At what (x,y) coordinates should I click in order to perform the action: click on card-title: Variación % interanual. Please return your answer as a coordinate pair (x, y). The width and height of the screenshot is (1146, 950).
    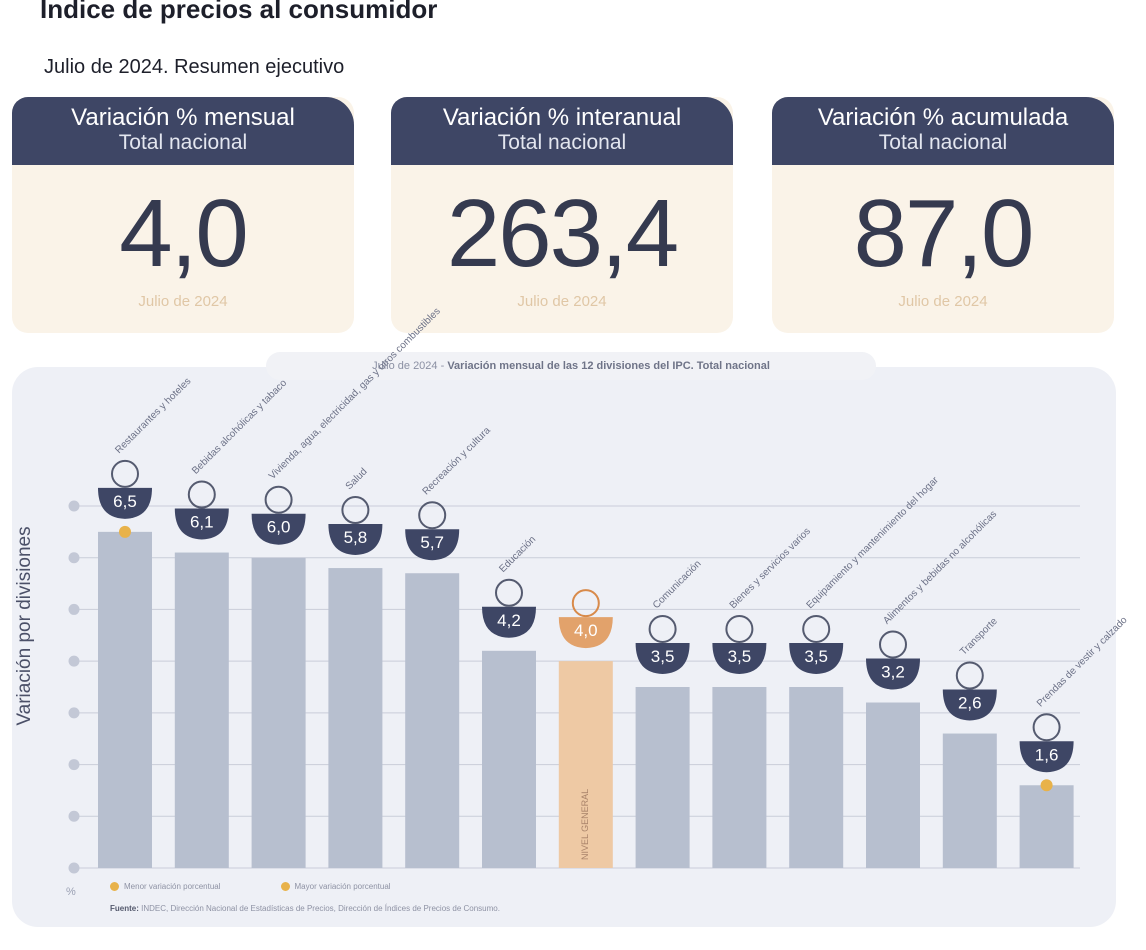
    Looking at the image, I should click on (562, 117).